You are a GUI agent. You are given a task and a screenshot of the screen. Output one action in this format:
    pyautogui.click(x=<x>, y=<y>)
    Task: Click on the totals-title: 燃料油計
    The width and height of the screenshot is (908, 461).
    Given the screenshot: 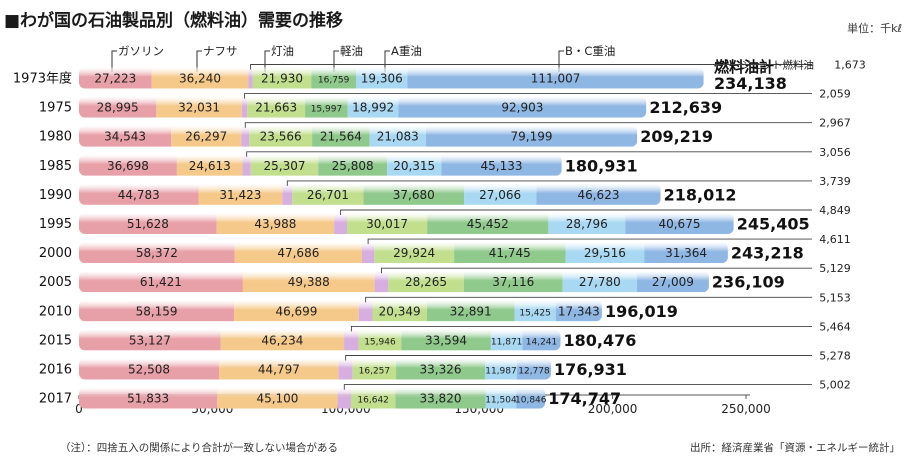 What is the action you would take?
    pyautogui.click(x=744, y=67)
    